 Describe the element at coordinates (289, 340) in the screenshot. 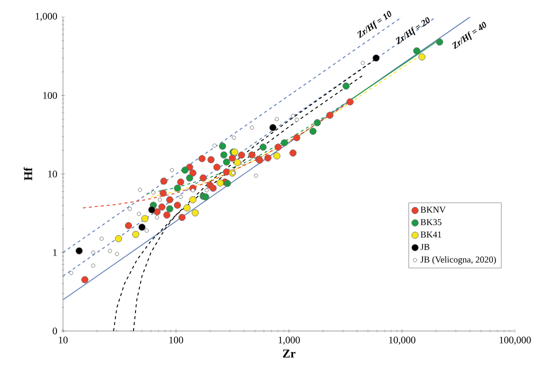

I see `x-tick-label: 1,000` at that location.